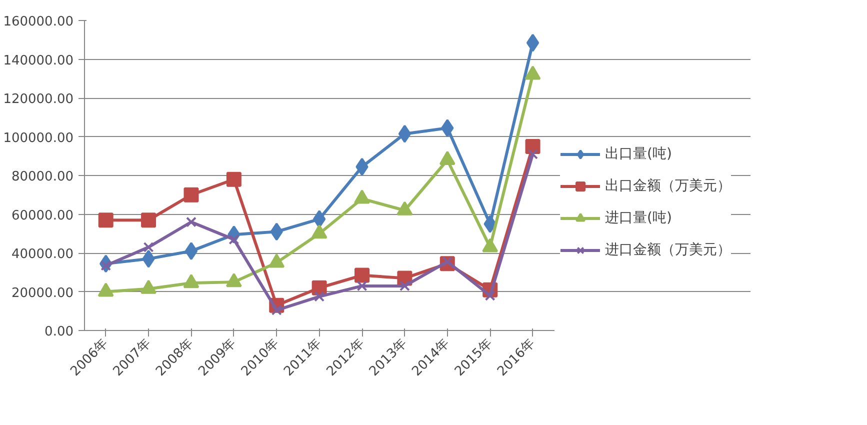 The image size is (867, 425). What do you see at coordinates (42, 177) in the screenshot?
I see `y-tick-label: 80000.00` at bounding box center [42, 177].